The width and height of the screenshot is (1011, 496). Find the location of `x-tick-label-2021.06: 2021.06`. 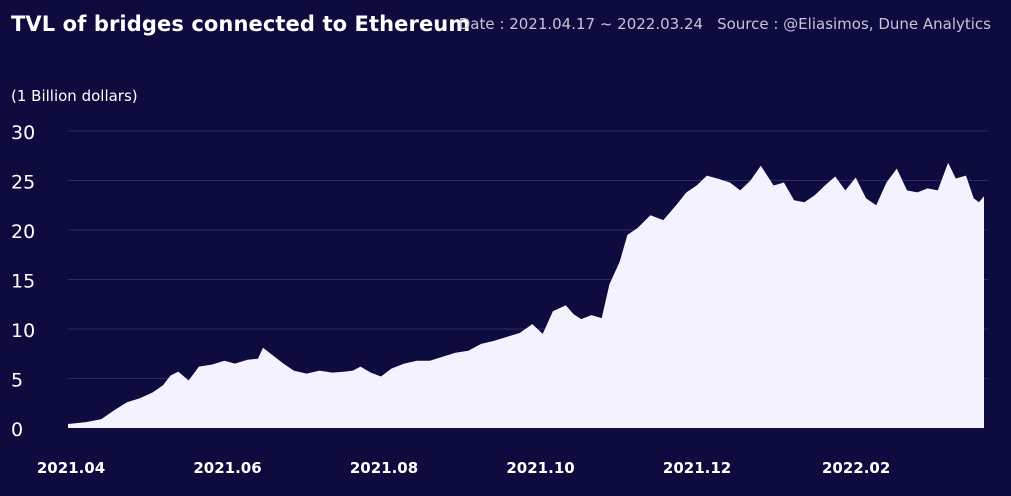

x-tick-label-2021.06: 2021.06 is located at coordinates (227, 468).